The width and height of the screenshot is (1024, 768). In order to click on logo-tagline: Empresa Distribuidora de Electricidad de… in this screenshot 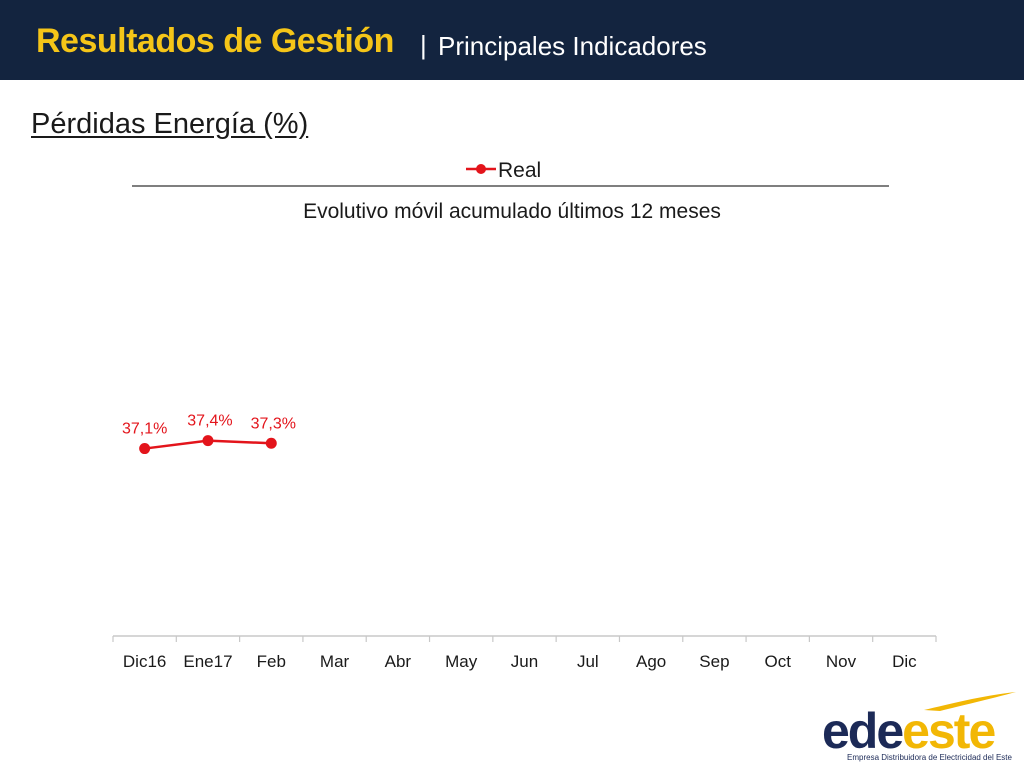, I will do `click(929, 757)`.